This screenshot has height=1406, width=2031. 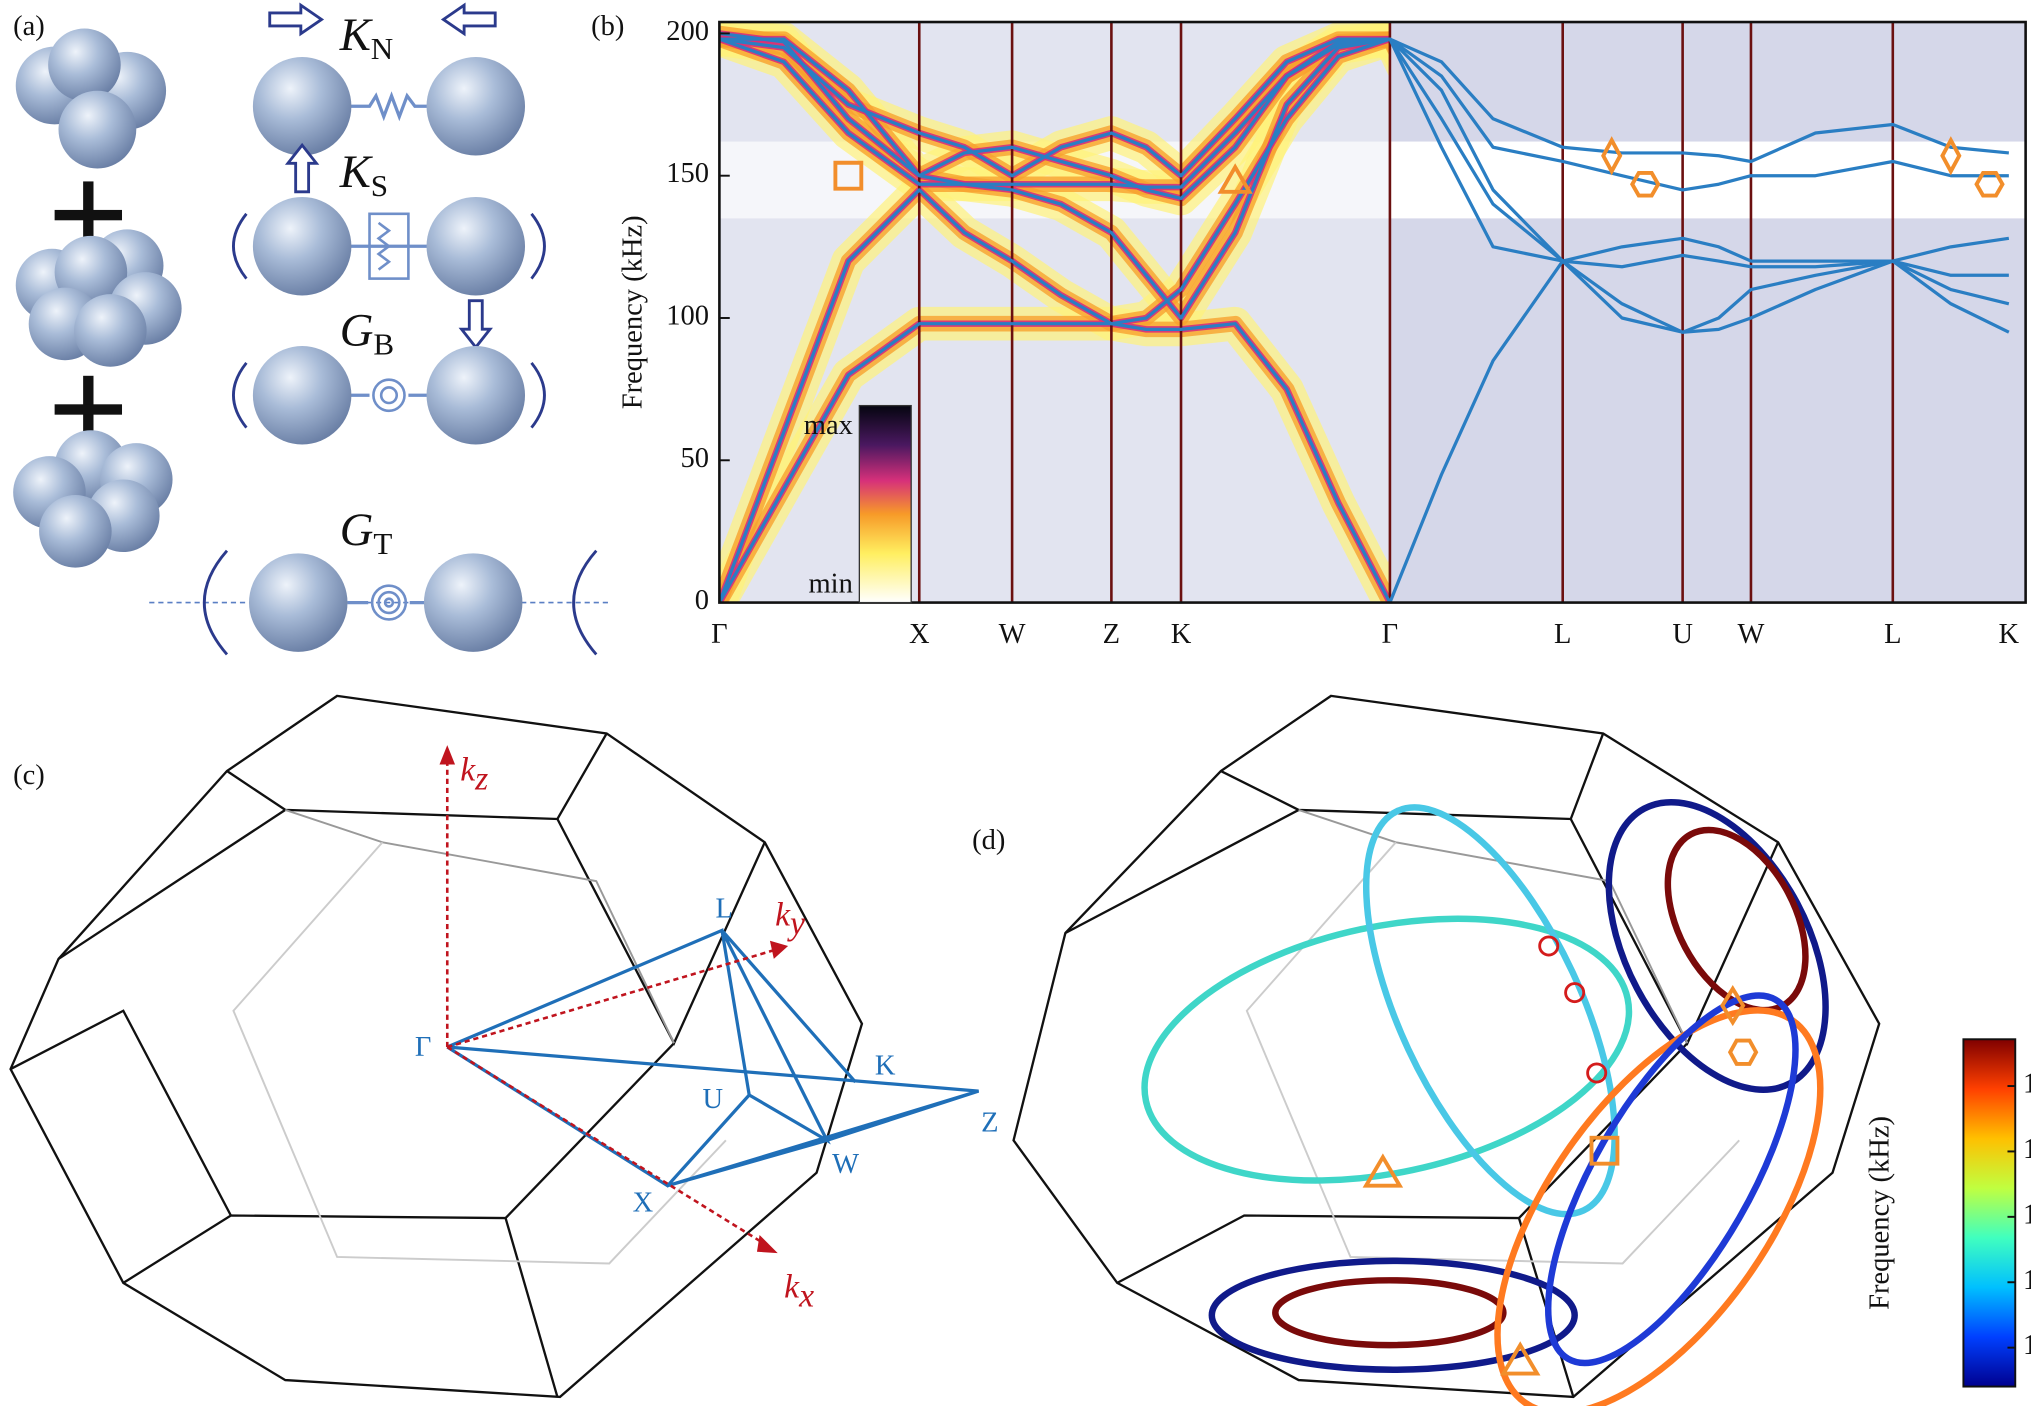 I want to click on axis-label: kz, so click(x=474, y=774).